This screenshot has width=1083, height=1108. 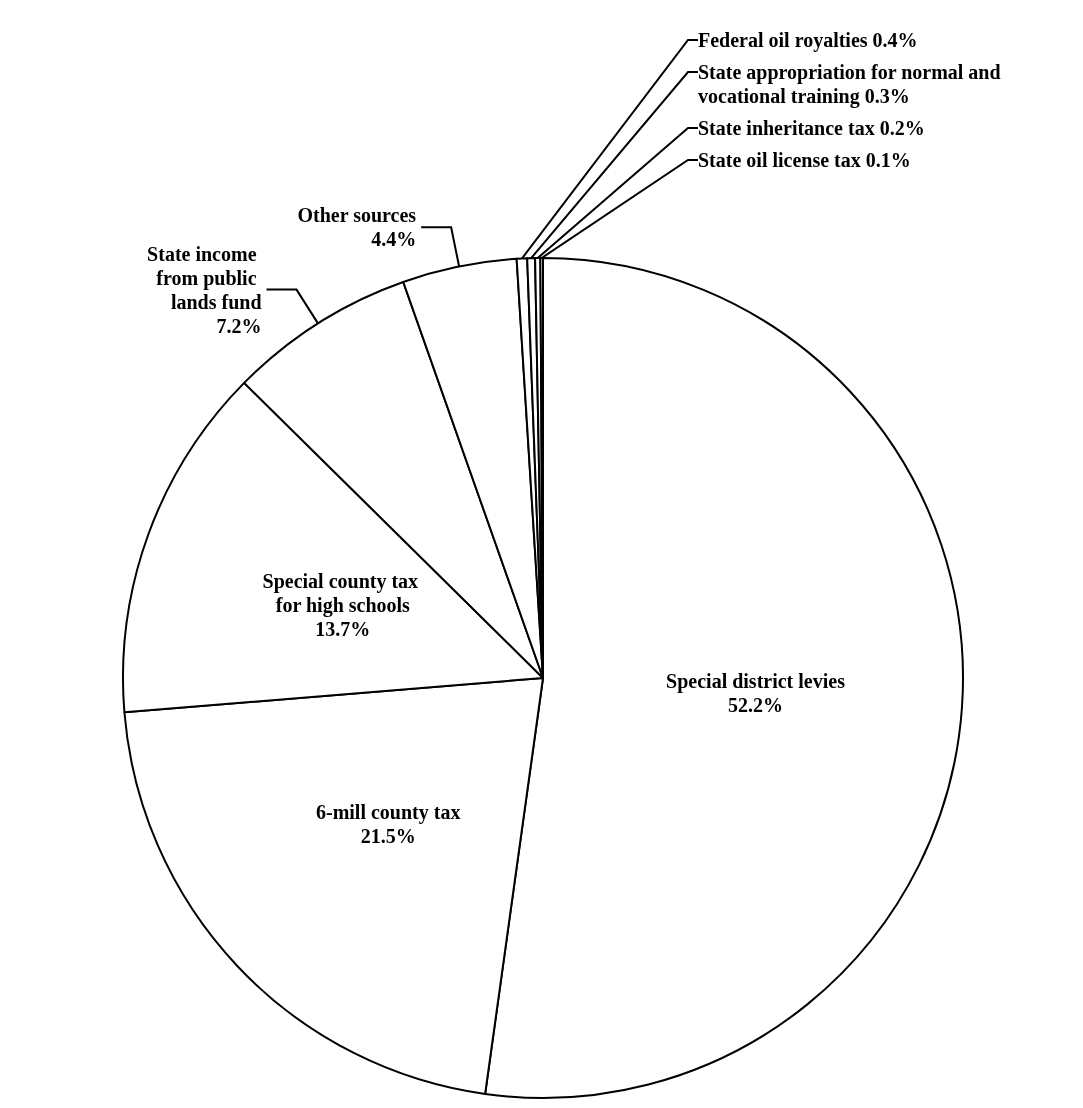 I want to click on slice-label: Federal oil royalties 0.4%, so click(x=808, y=40).